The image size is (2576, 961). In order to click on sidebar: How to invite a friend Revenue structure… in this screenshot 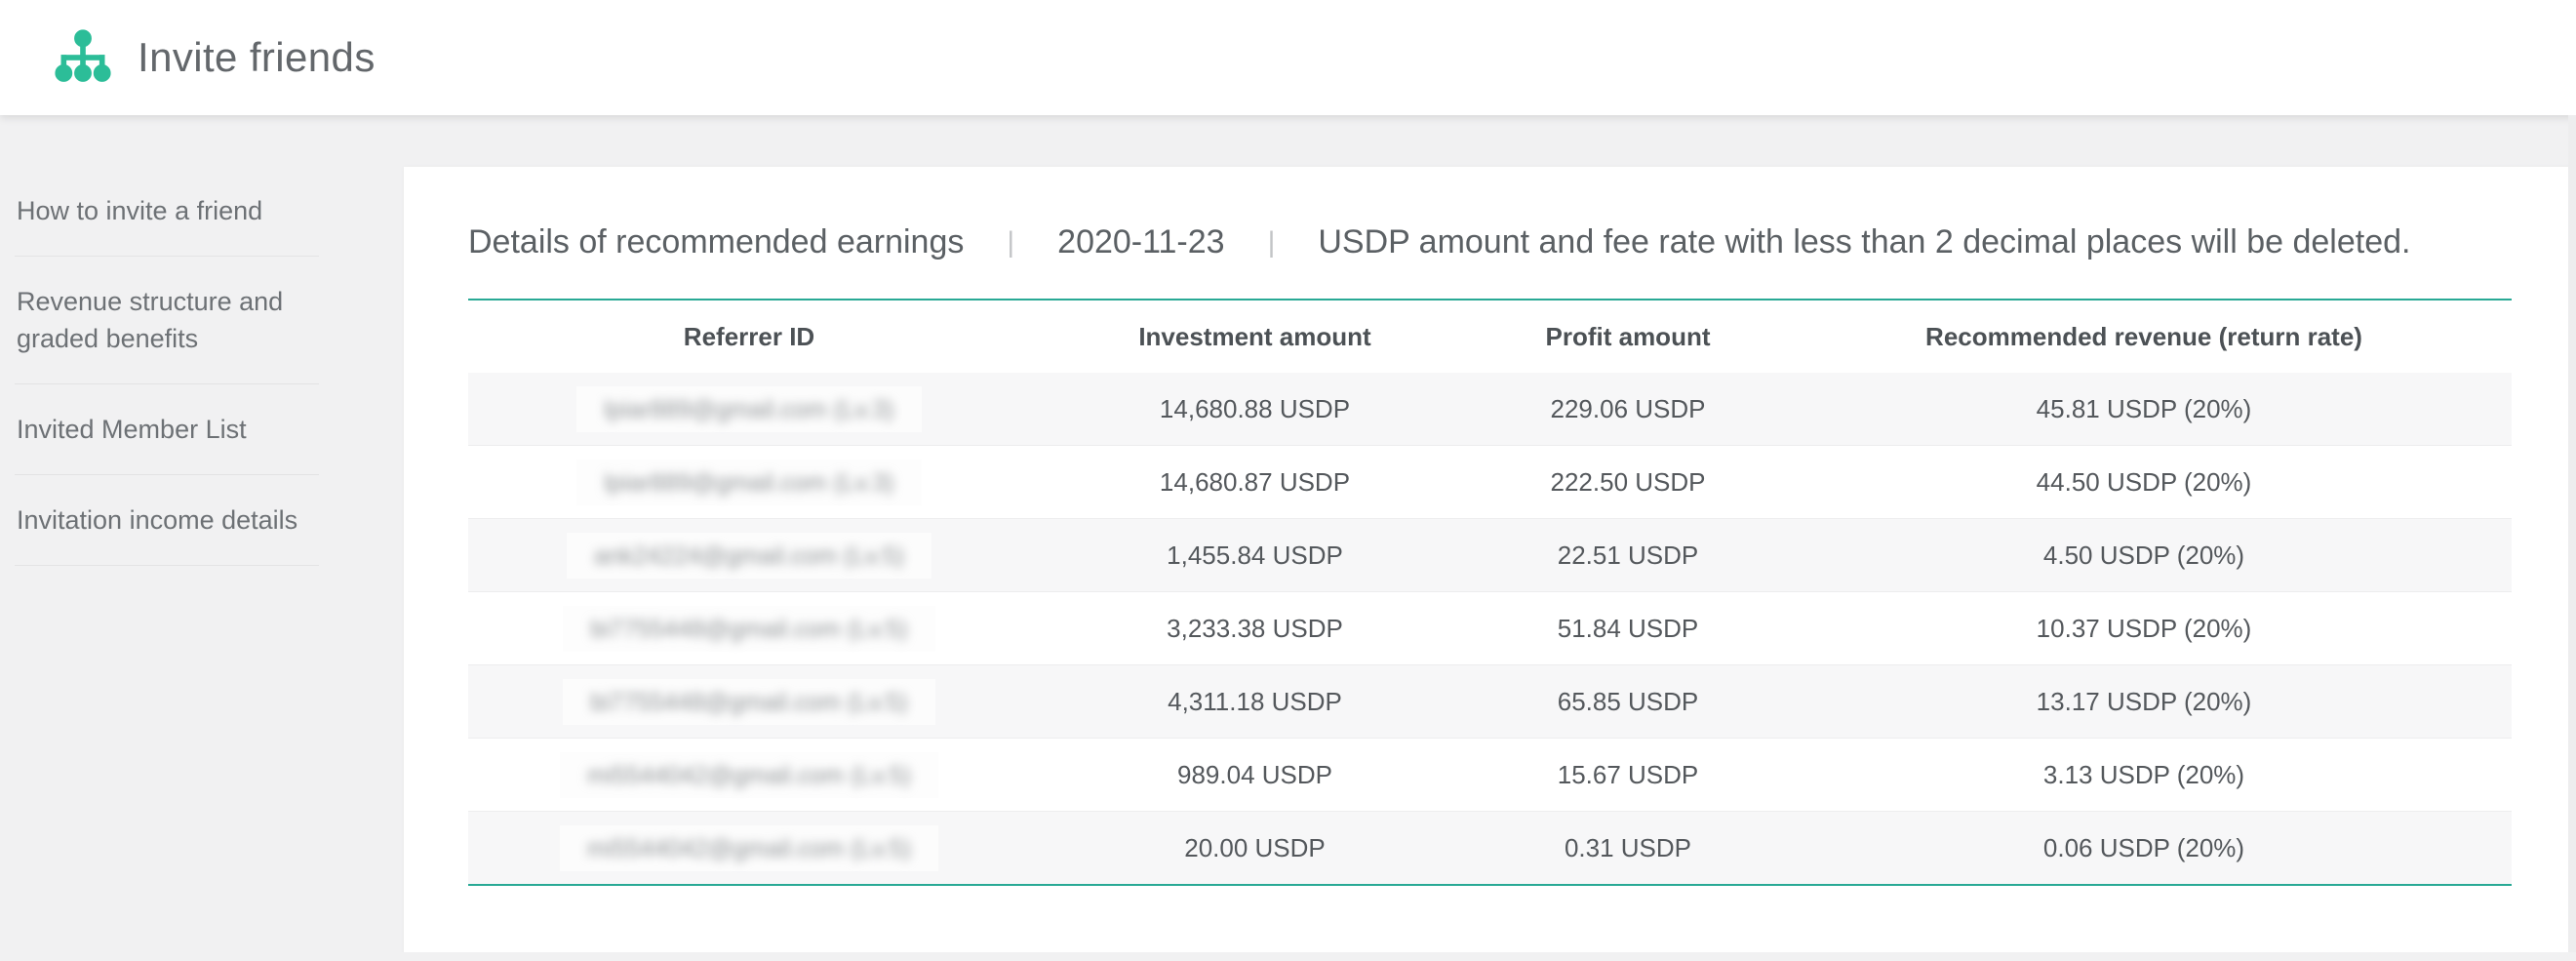, I will do `click(167, 340)`.